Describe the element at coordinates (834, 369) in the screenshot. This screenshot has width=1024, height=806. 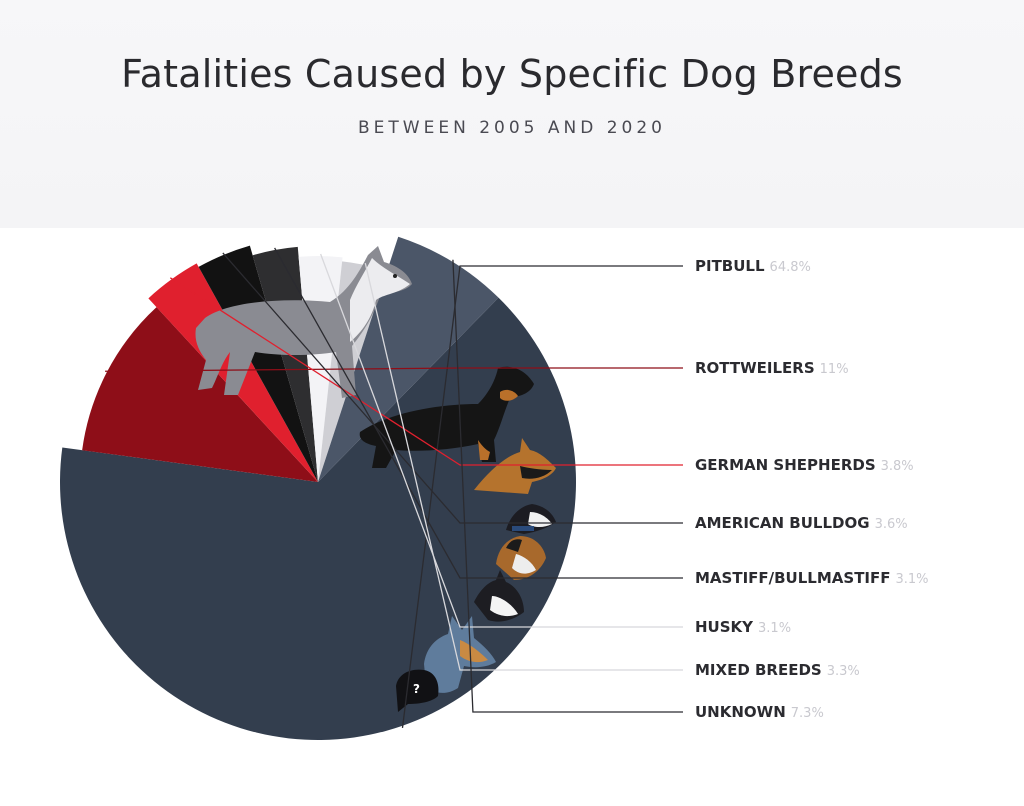
I see `slice-label-value: 11%` at that location.